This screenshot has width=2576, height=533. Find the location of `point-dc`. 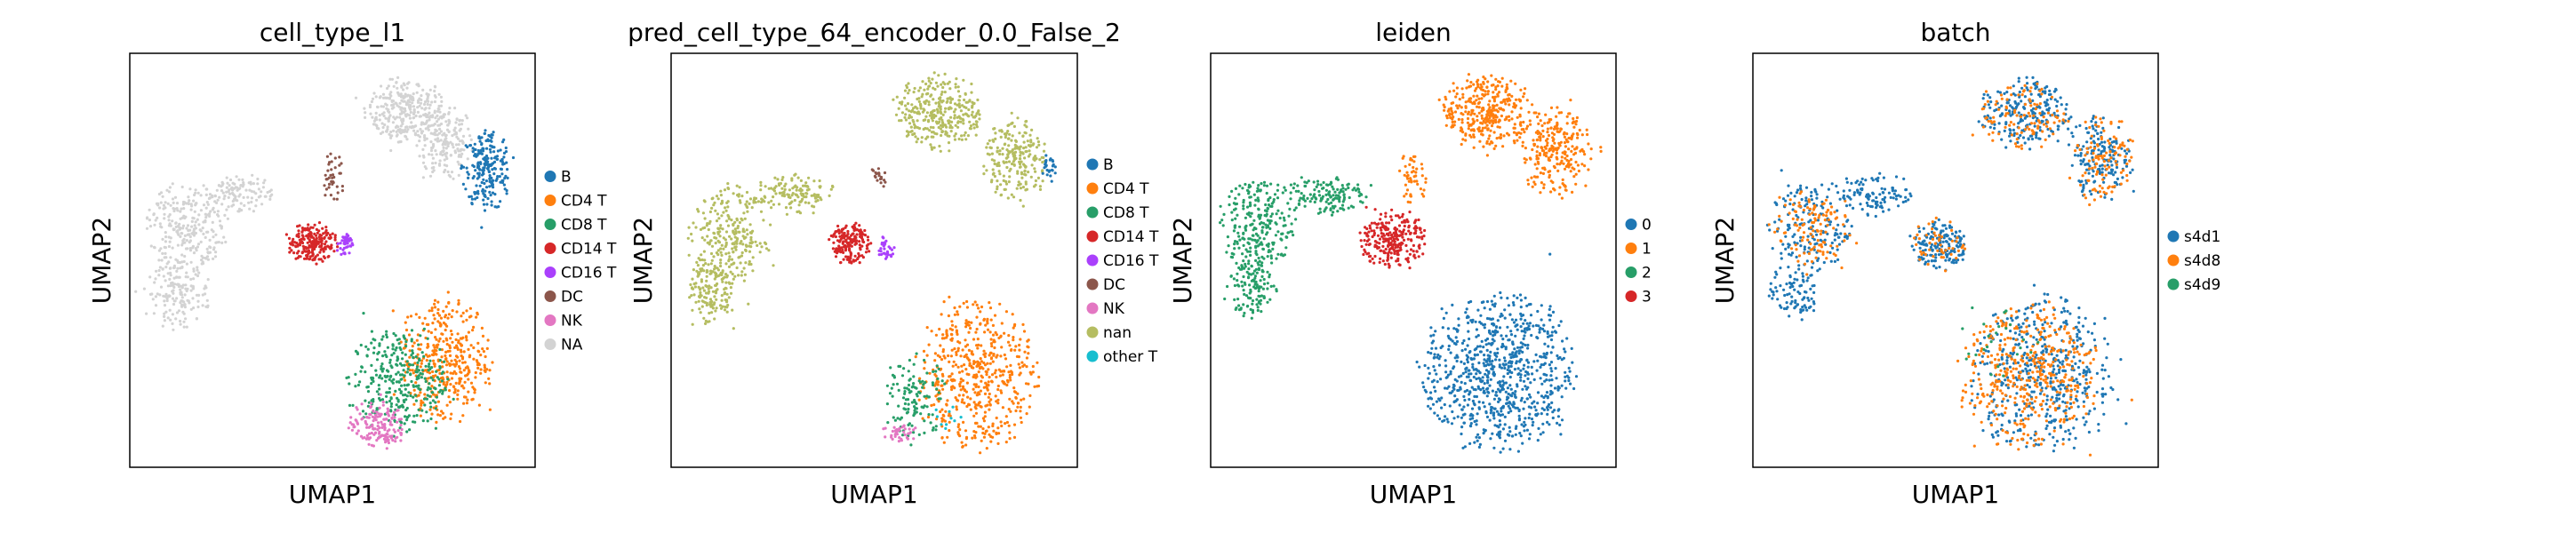

point-dc is located at coordinates (326, 189).